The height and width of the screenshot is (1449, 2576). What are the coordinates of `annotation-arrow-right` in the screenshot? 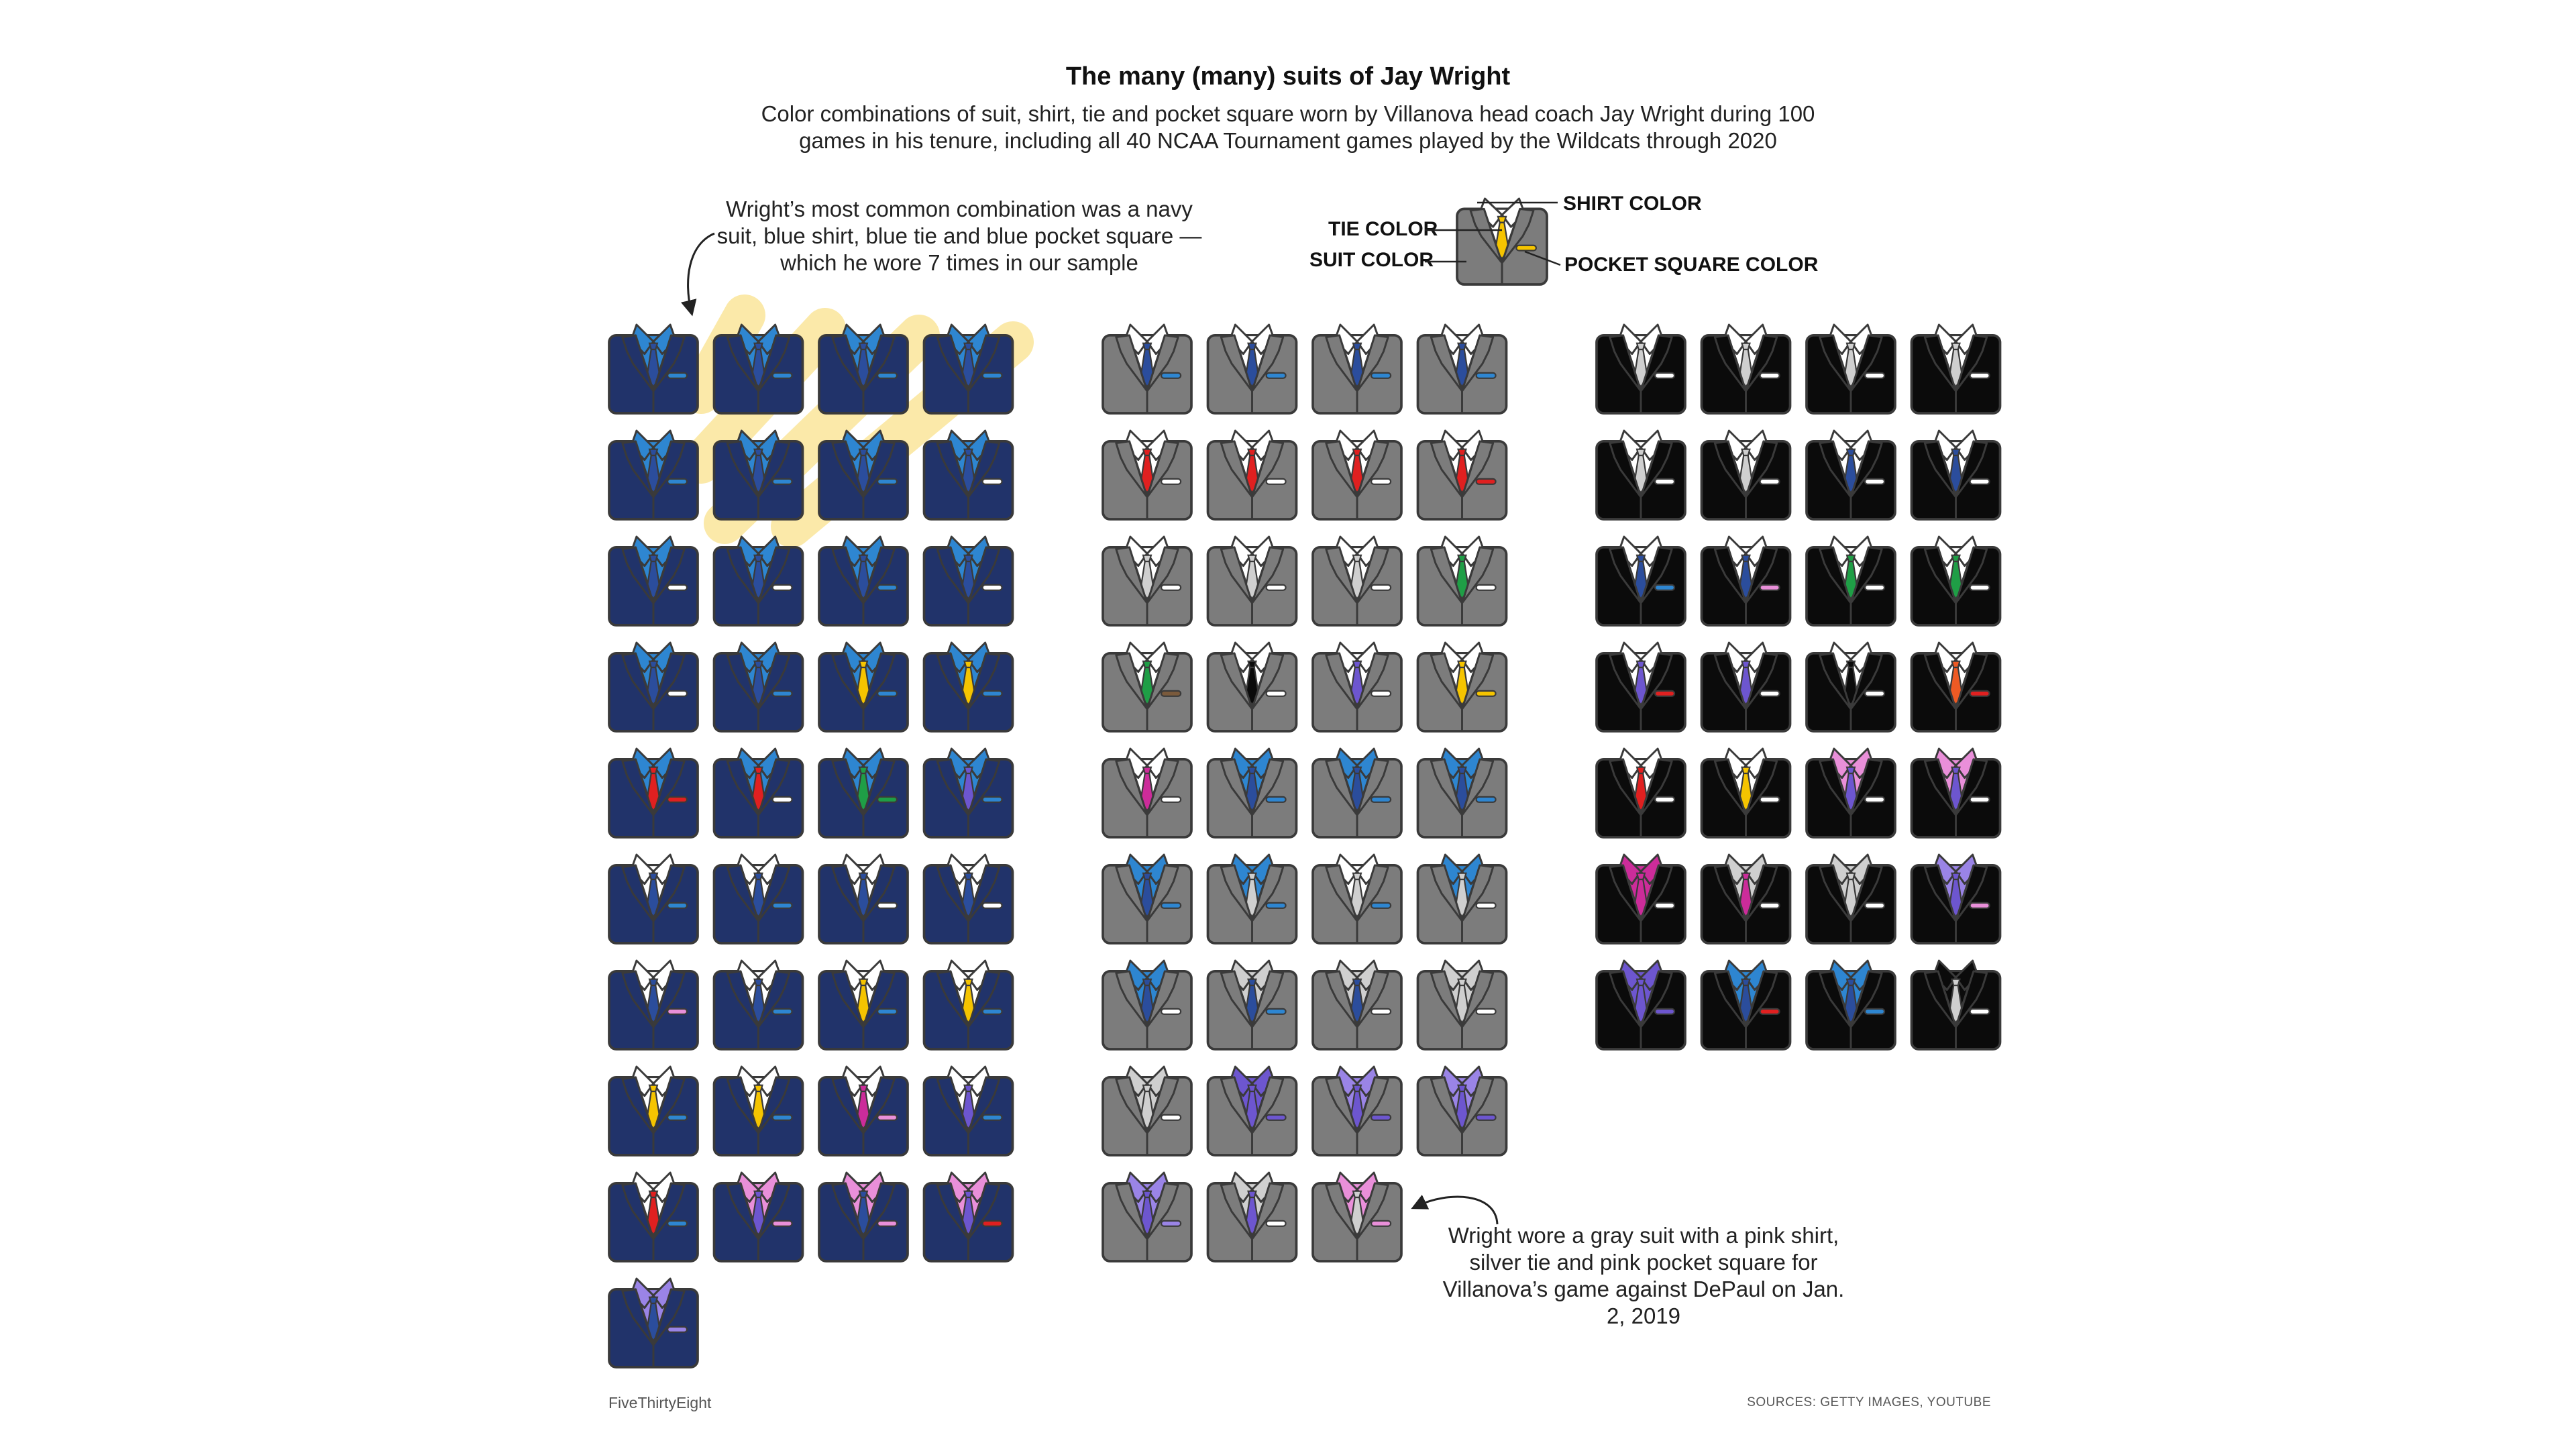 It's located at (1455, 1209).